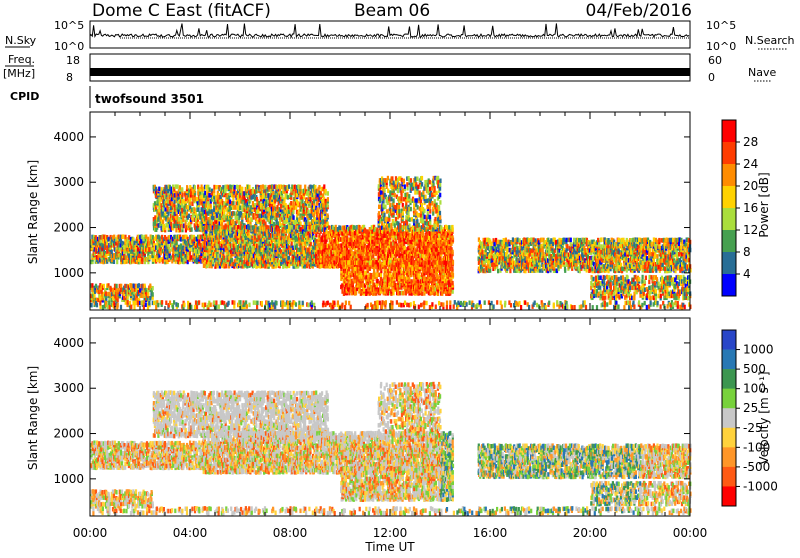  Describe the element at coordinates (711, 77) in the screenshot. I see `nave-tick-low: 0` at that location.